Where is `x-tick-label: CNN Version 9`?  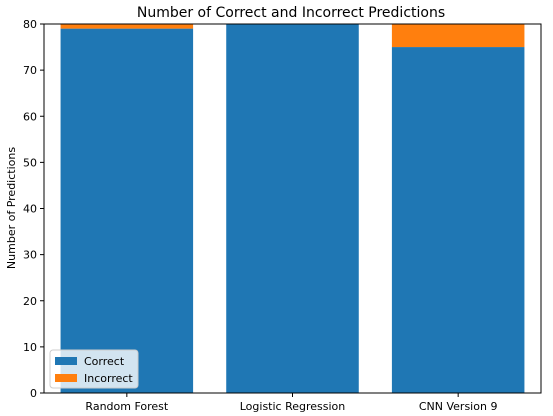
x-tick-label: CNN Version 9 is located at coordinates (458, 406).